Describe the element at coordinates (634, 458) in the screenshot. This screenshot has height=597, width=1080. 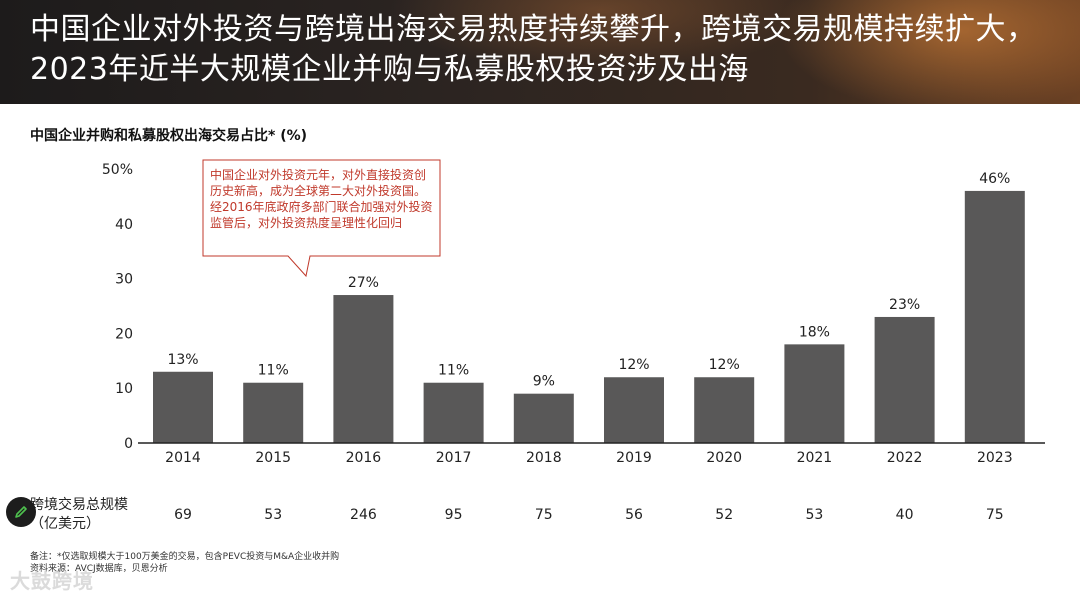
I see `x-tick-label: 2019` at that location.